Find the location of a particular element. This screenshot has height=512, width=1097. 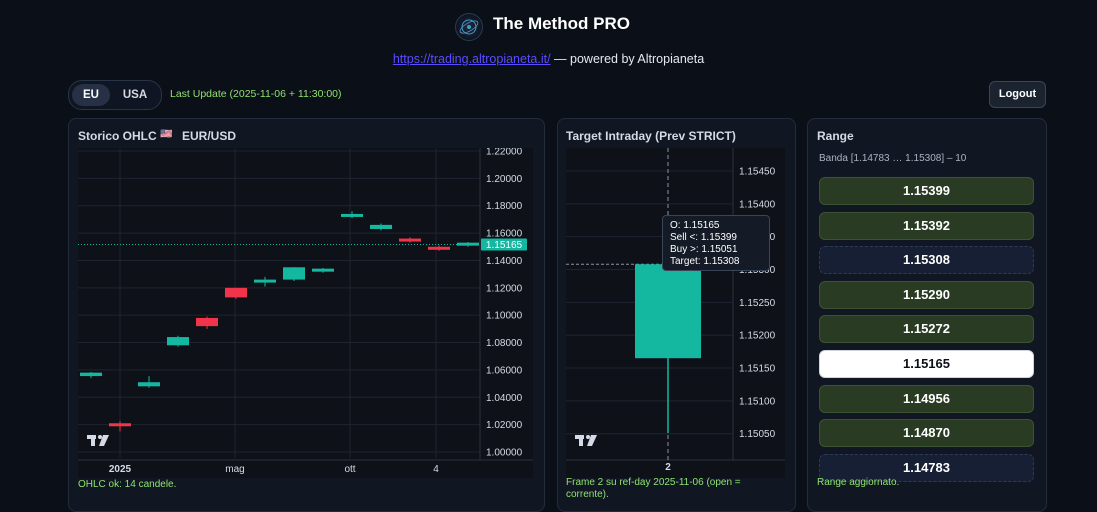

last-price-label: 1.15165 is located at coordinates (504, 245).